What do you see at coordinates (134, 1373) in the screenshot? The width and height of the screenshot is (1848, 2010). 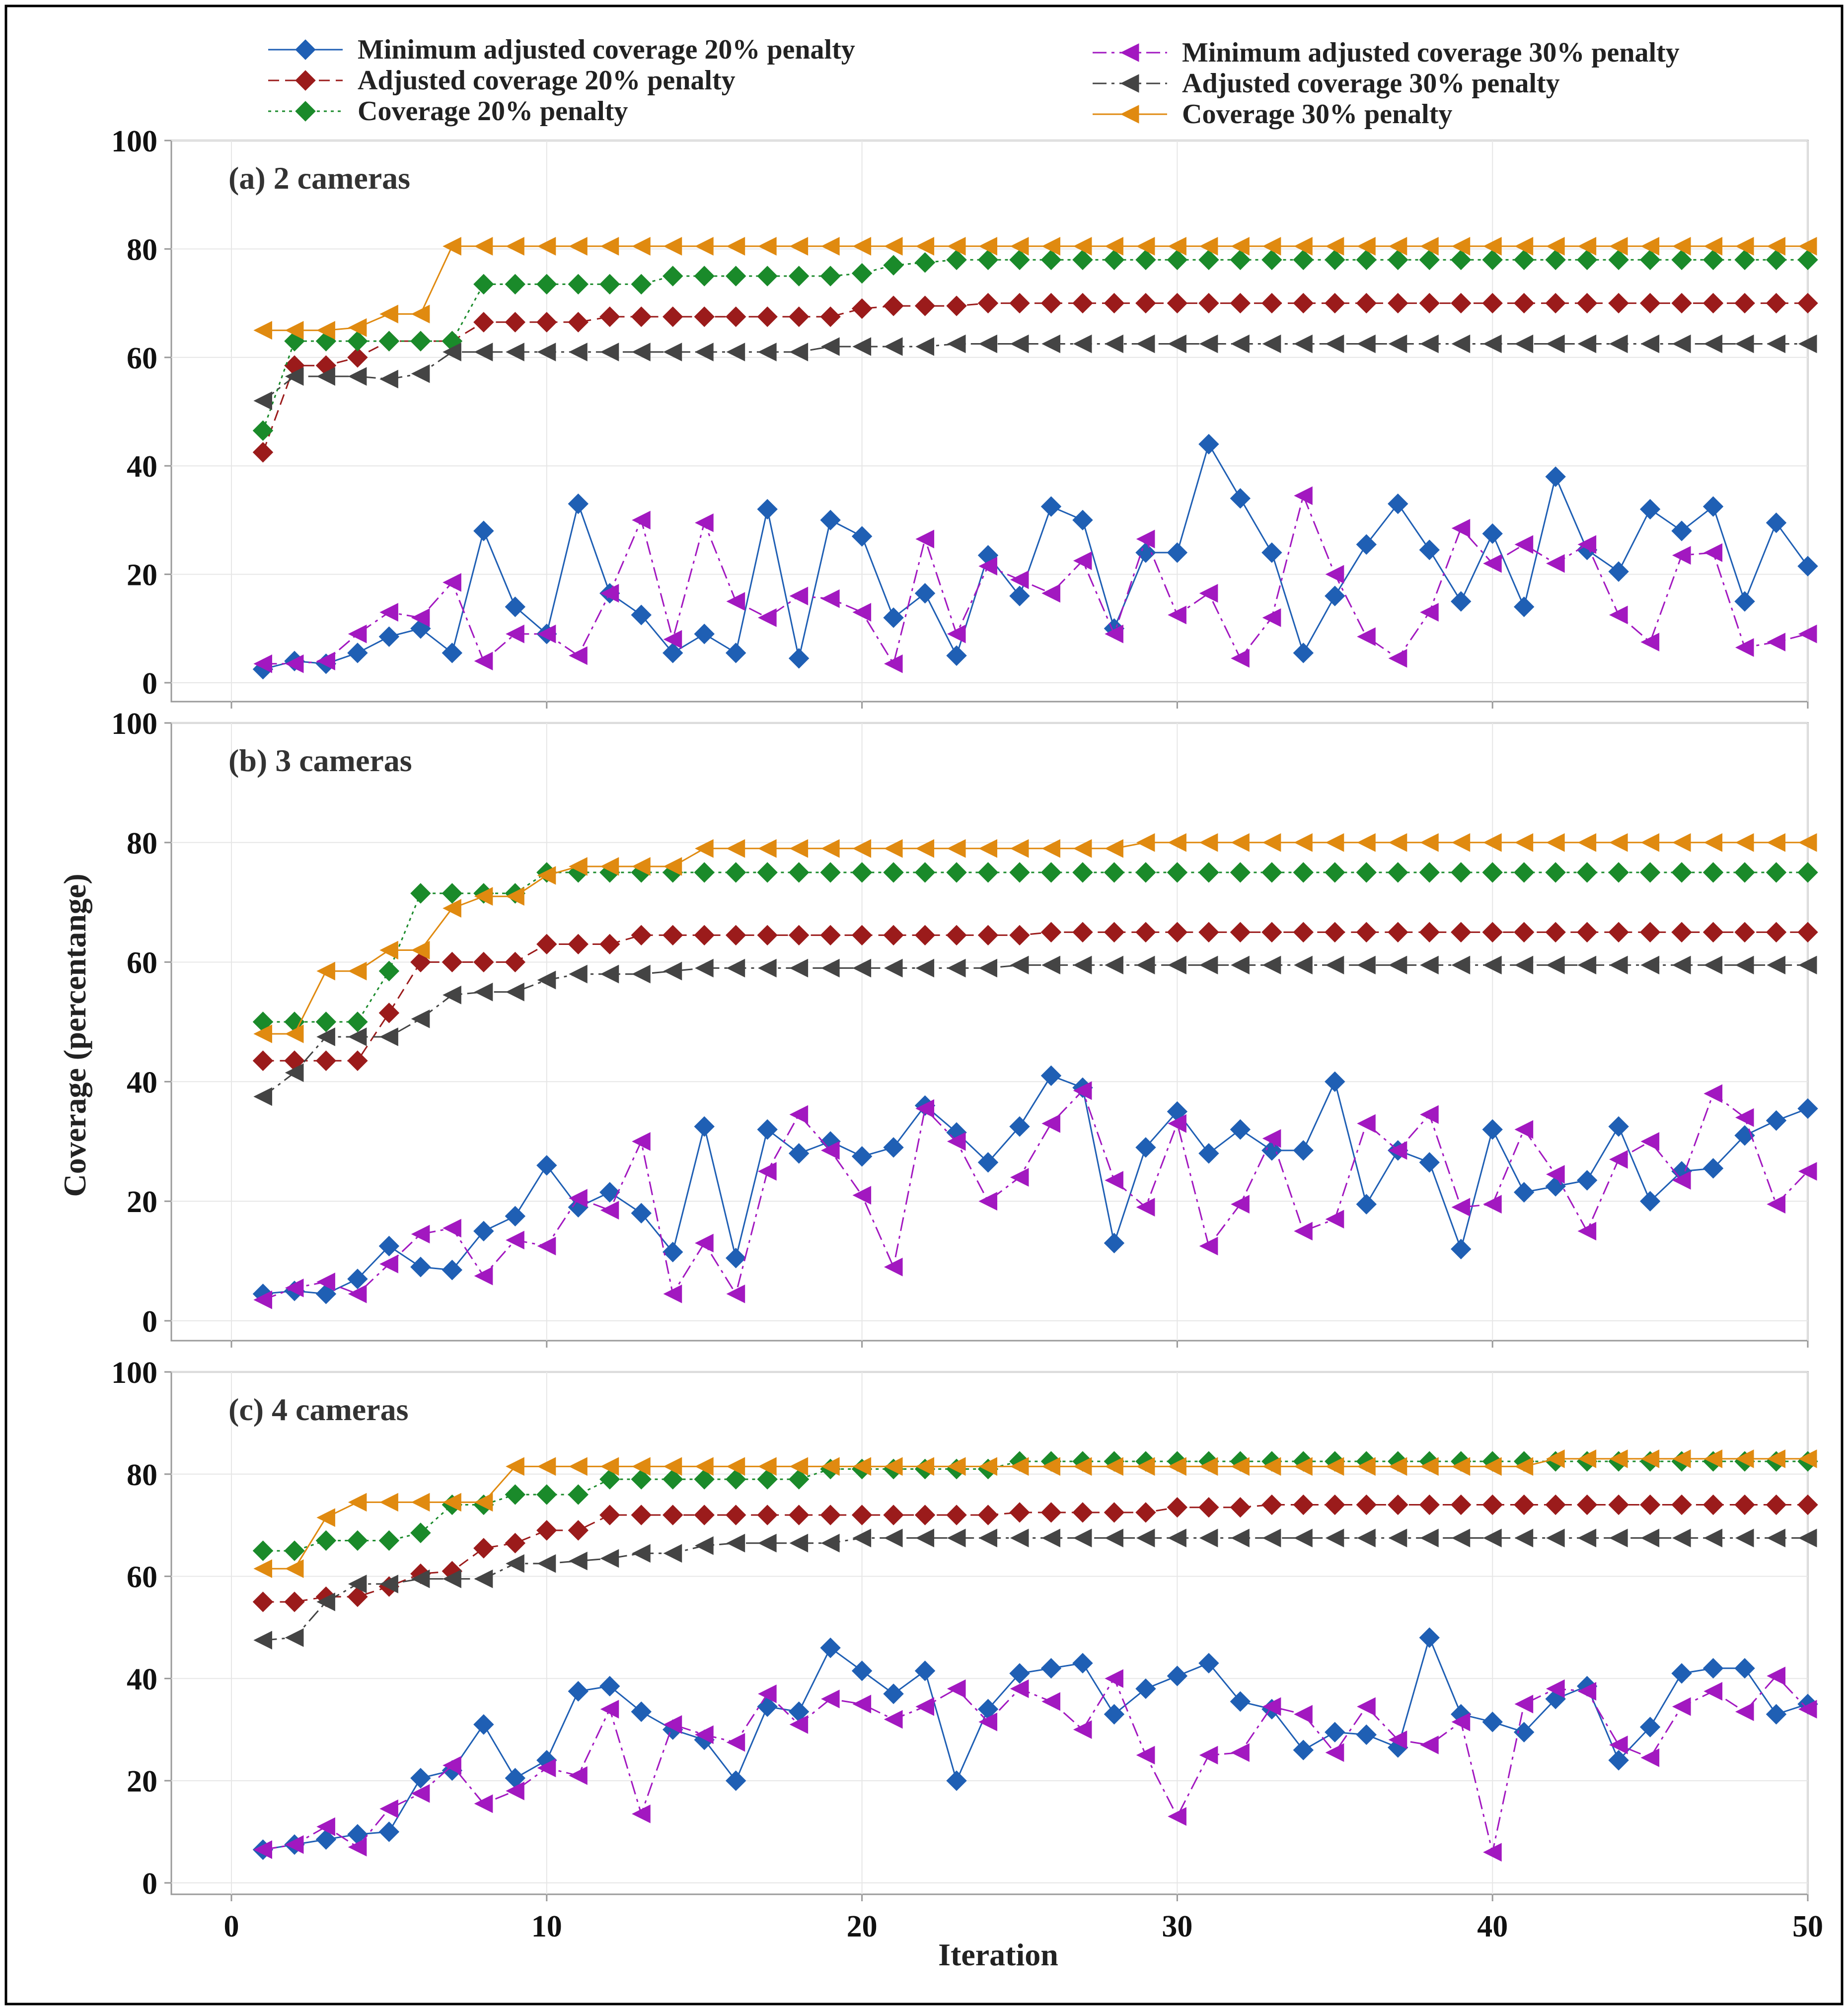 I see `y-tick-label: 100` at bounding box center [134, 1373].